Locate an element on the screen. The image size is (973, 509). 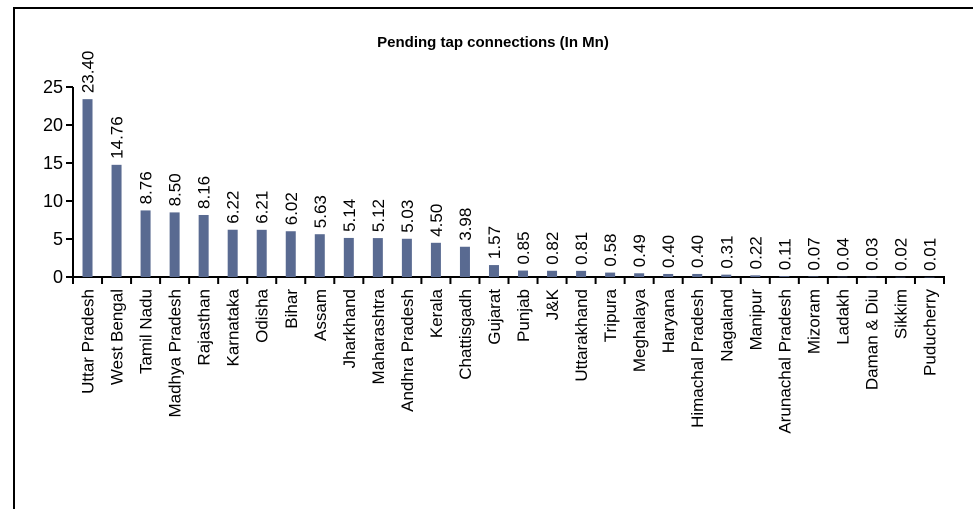
category-label: Himachal Pradesh is located at coordinates (697, 358).